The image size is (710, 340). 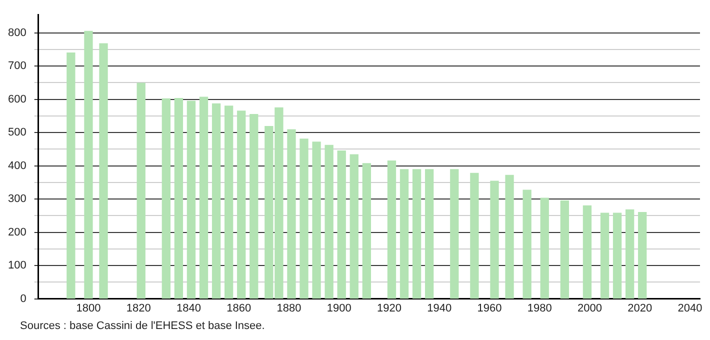 What do you see at coordinates (289, 308) in the screenshot?
I see `x-tick-label: 1880` at bounding box center [289, 308].